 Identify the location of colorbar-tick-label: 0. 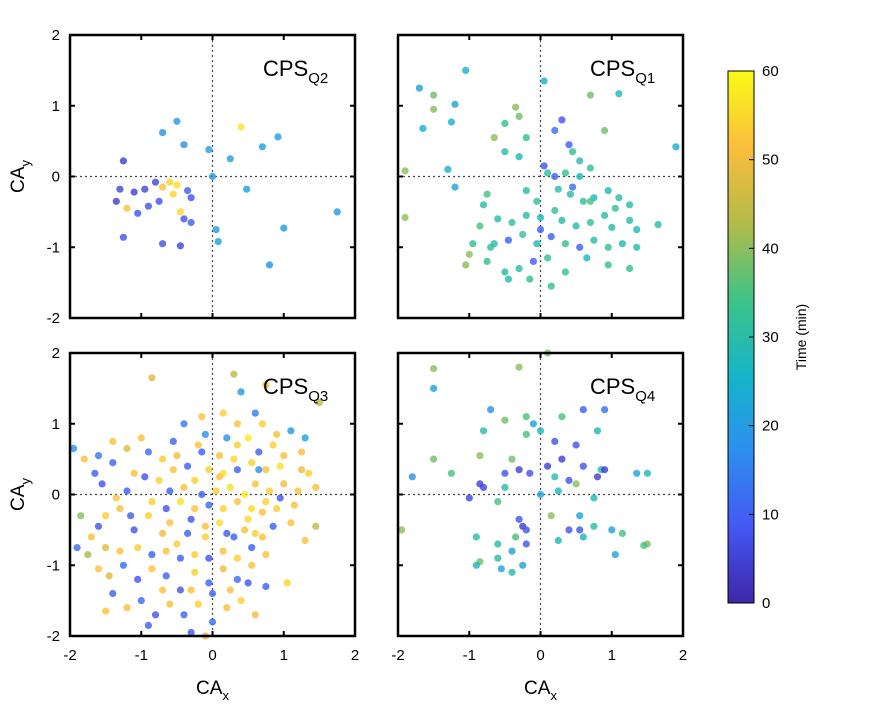
(766, 603).